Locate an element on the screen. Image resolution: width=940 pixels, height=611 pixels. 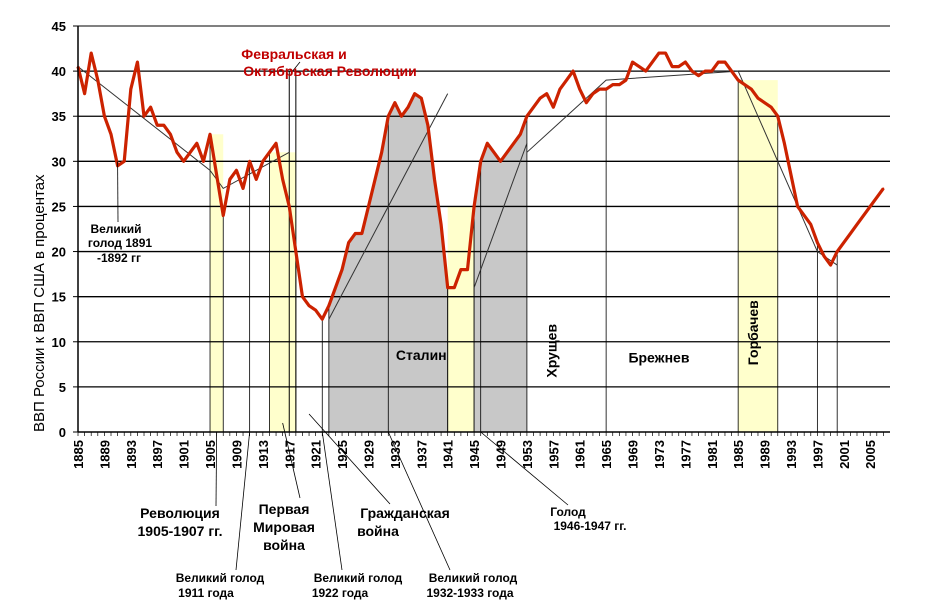
gdp-point-1999 is located at coordinates (830, 265).